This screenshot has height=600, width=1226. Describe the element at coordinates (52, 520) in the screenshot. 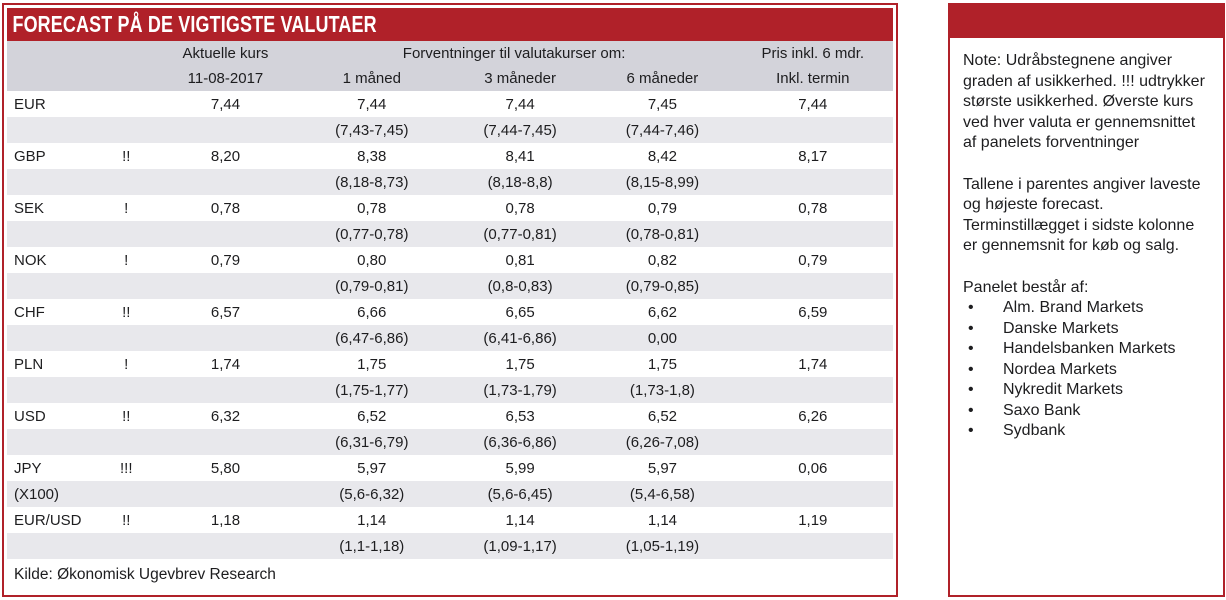

I see `currency-label: EUR/USD` at that location.